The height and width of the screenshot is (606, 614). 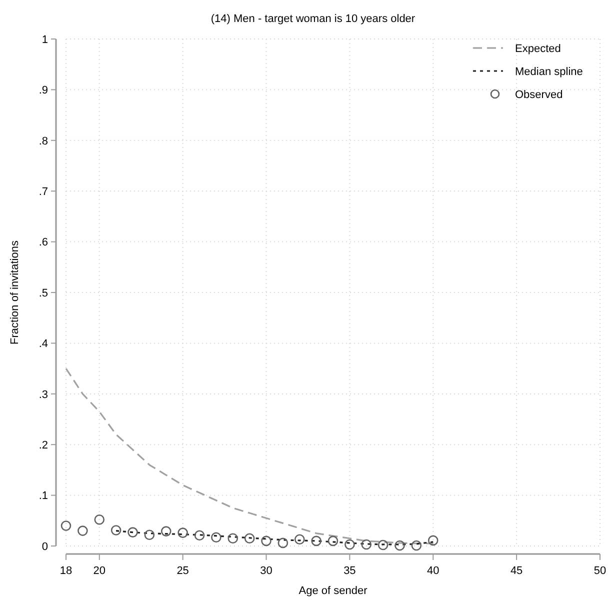 I want to click on y-tick-label: .4, so click(x=43, y=344).